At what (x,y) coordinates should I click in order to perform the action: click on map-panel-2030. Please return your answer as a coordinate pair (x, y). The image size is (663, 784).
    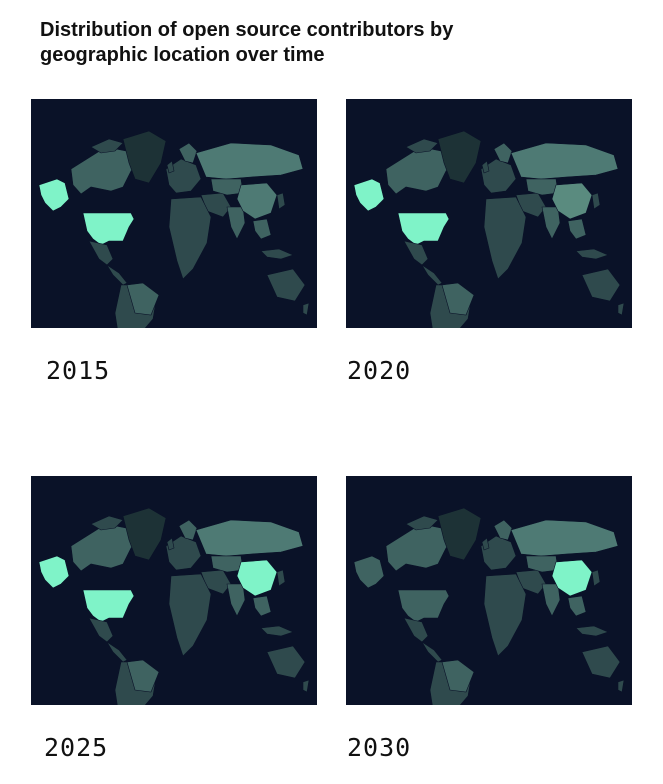
    Looking at the image, I should click on (489, 590).